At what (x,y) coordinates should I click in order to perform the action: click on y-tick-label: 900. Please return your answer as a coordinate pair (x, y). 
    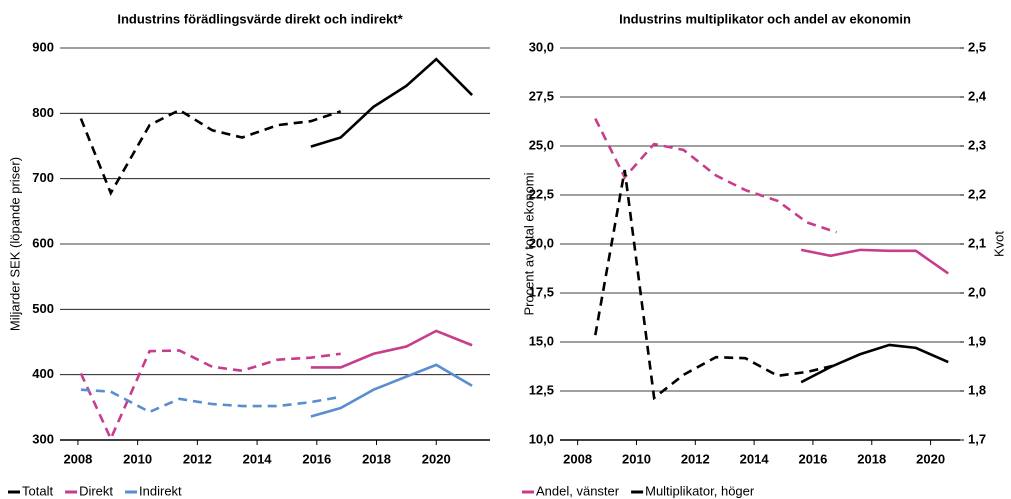
    Looking at the image, I should click on (43, 46).